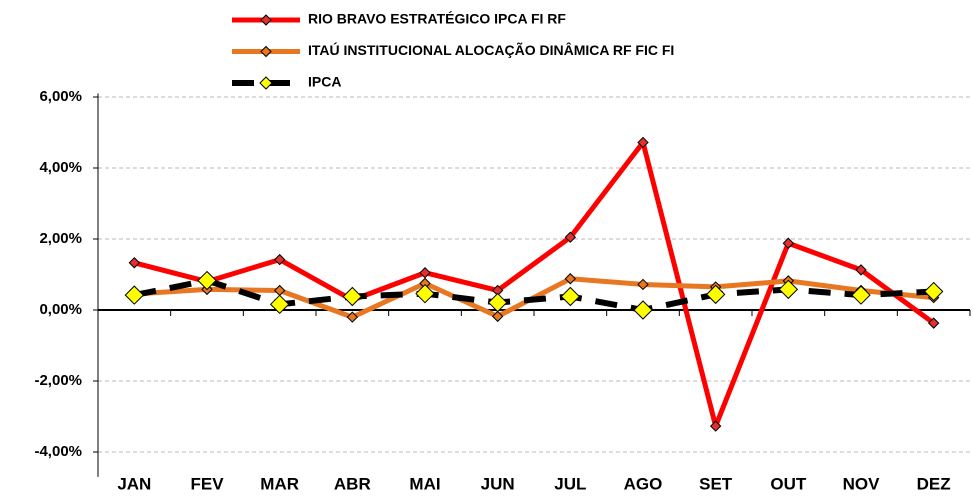  What do you see at coordinates (788, 483) in the screenshot?
I see `x-tick-label: OUT` at bounding box center [788, 483].